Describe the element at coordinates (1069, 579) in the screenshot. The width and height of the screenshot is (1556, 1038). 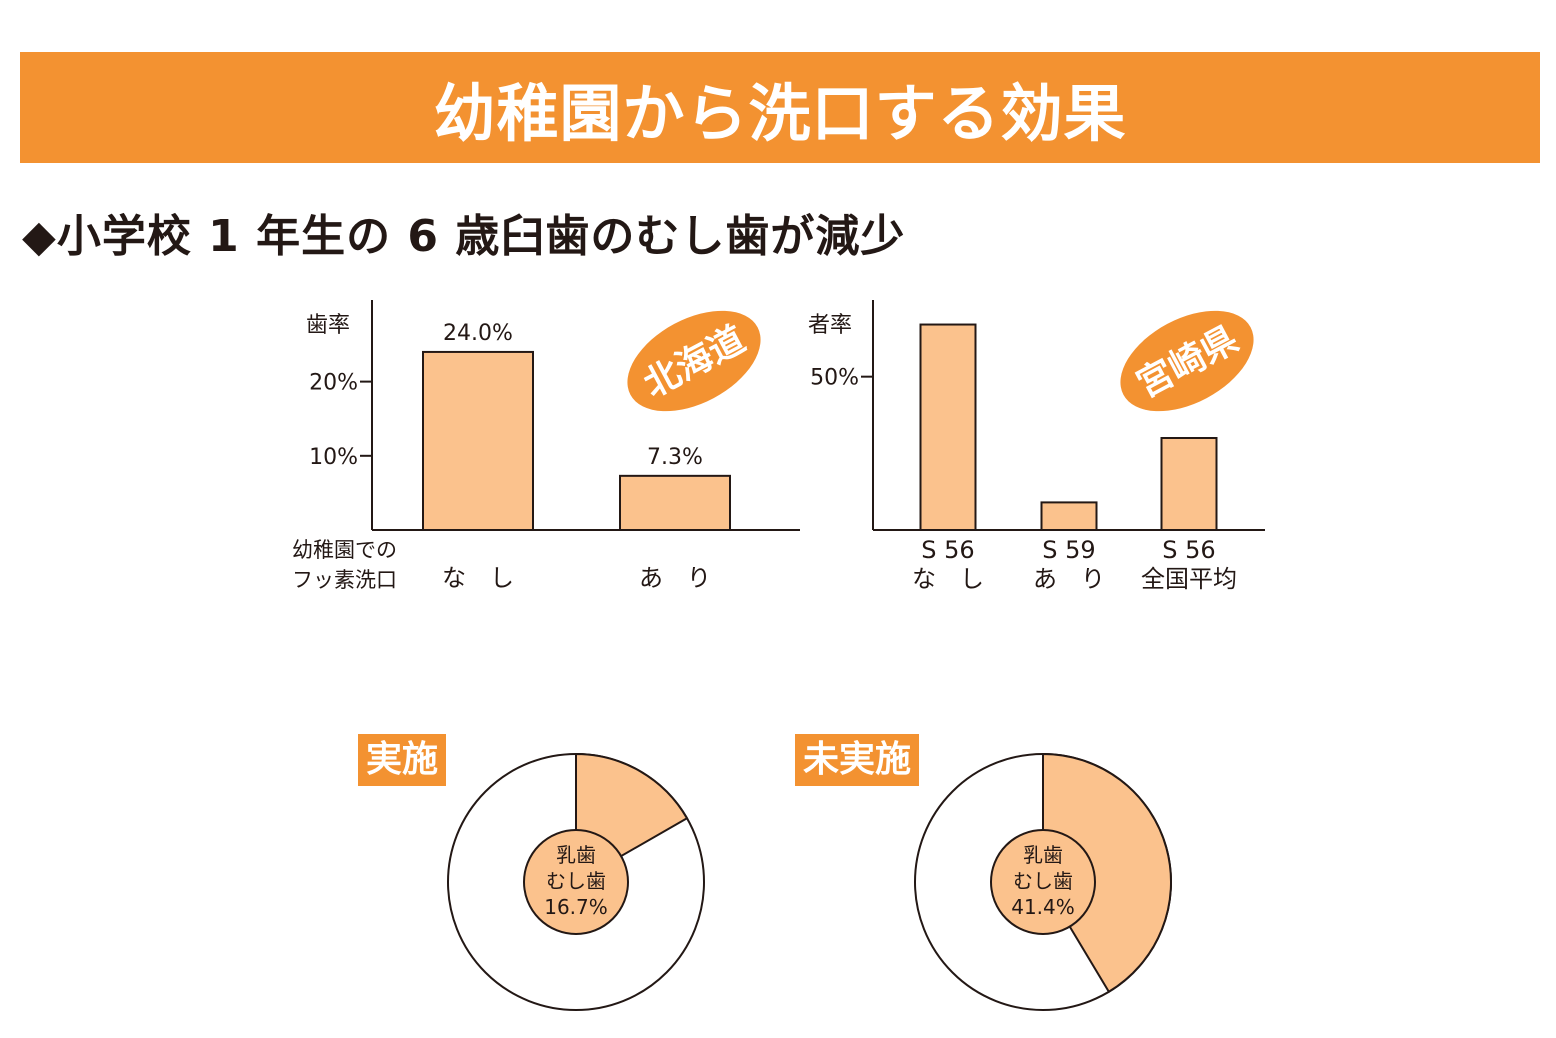
I see `chart2-category-sublabel: あ り` at that location.